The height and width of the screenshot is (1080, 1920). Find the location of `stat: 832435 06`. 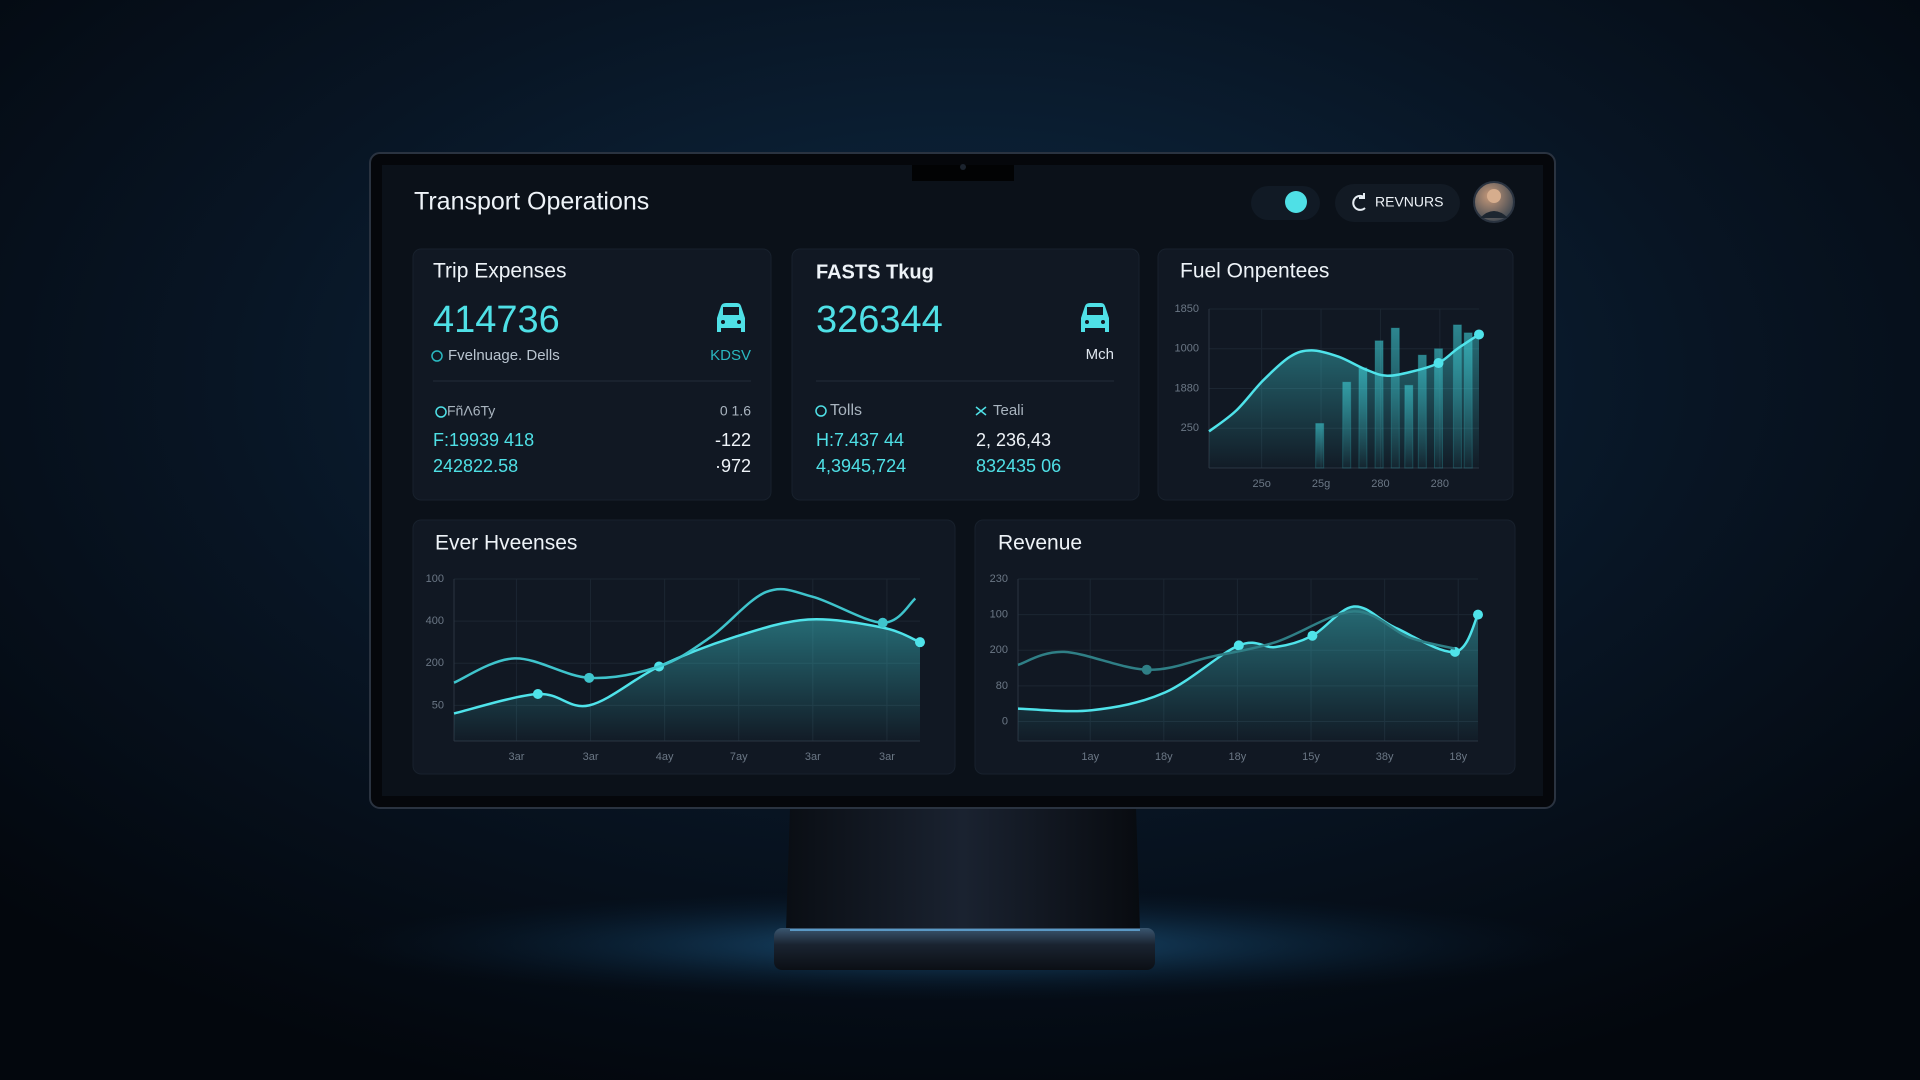

stat: 832435 06 is located at coordinates (1018, 466).